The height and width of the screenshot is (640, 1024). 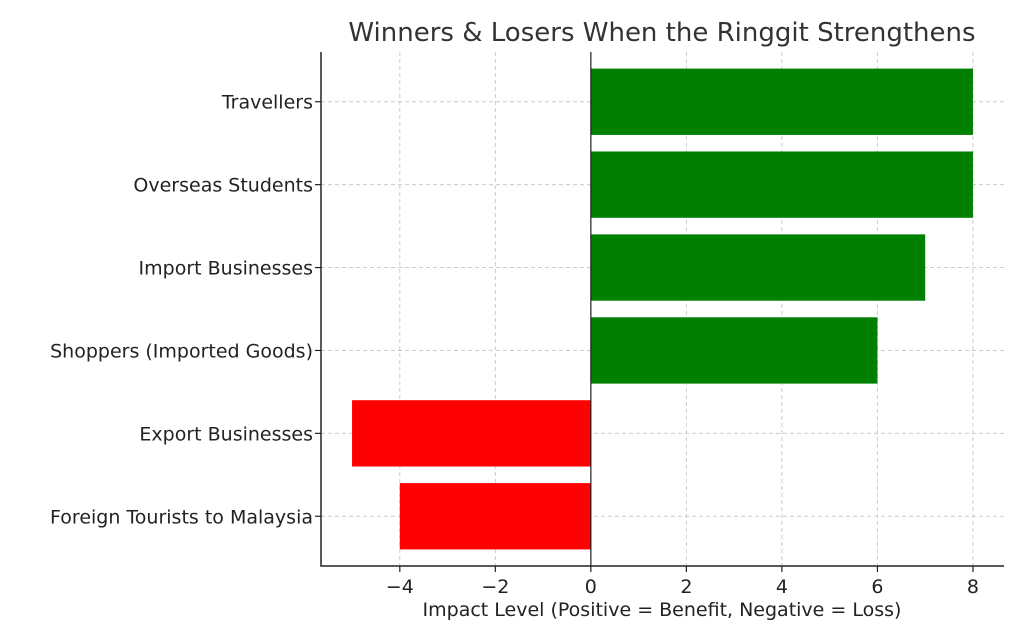 What do you see at coordinates (181, 351) in the screenshot?
I see `category-label: Shoppers (Imported Goods)` at bounding box center [181, 351].